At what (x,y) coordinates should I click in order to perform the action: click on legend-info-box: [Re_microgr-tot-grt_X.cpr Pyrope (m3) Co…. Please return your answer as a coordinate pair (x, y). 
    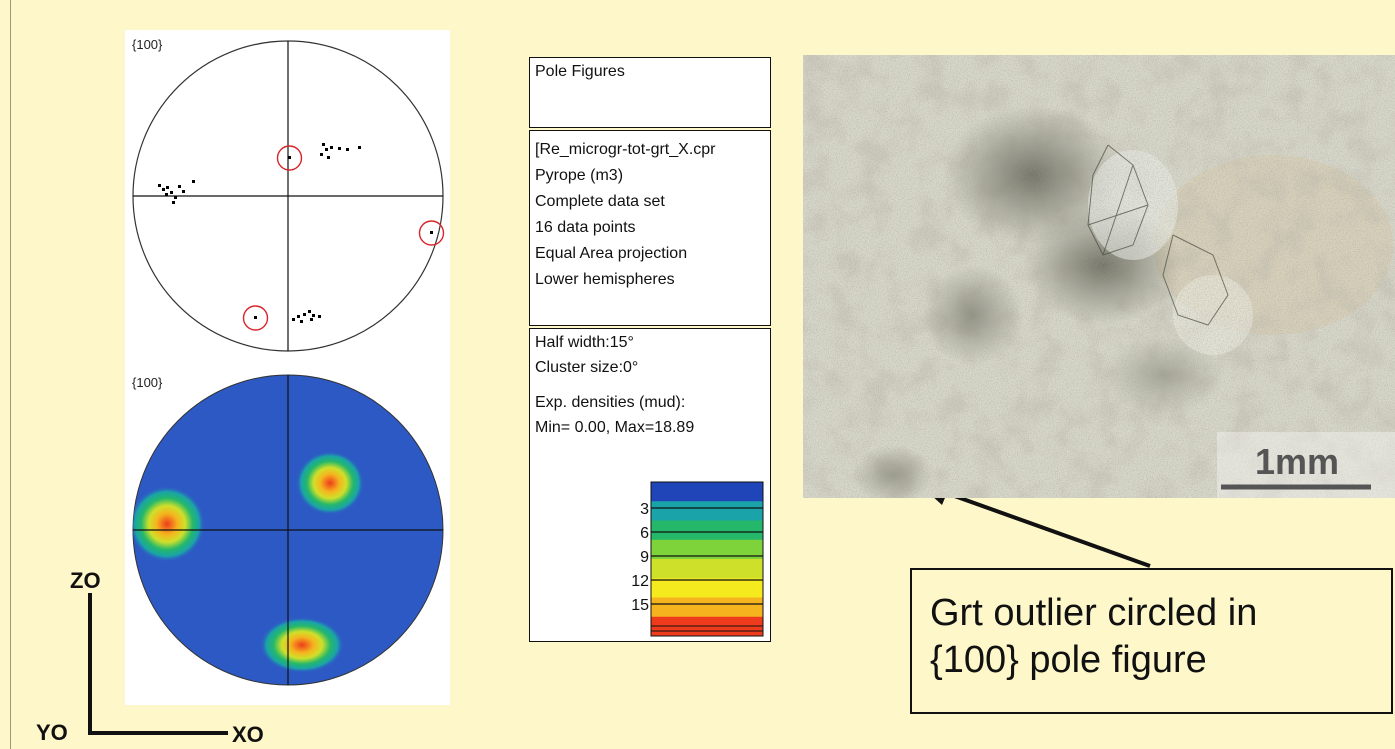
    Looking at the image, I should click on (650, 228).